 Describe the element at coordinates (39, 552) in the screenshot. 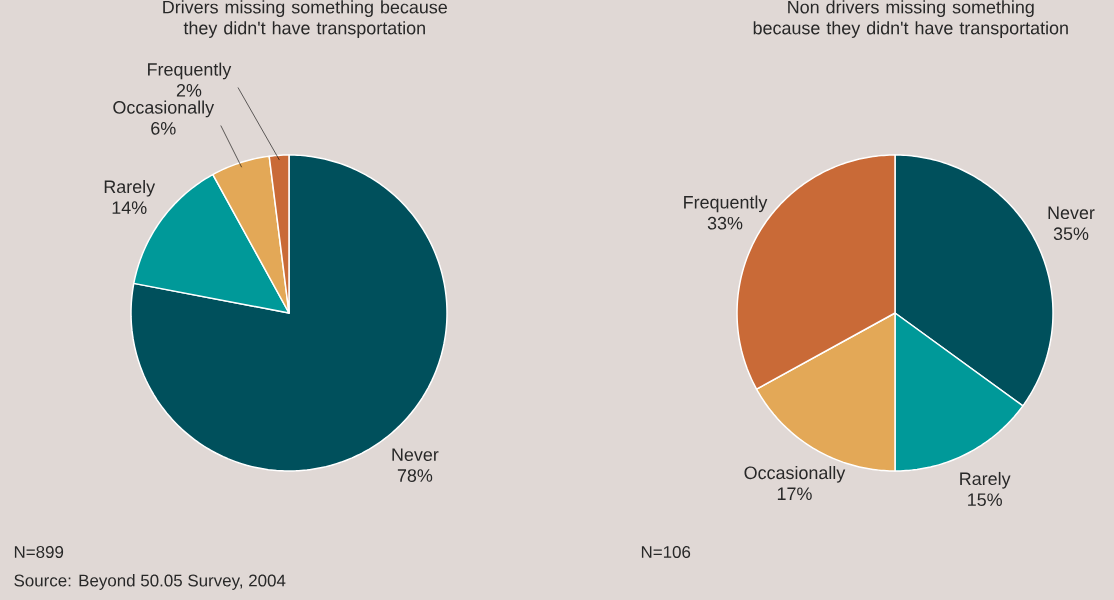

I see `text: N=899` at that location.